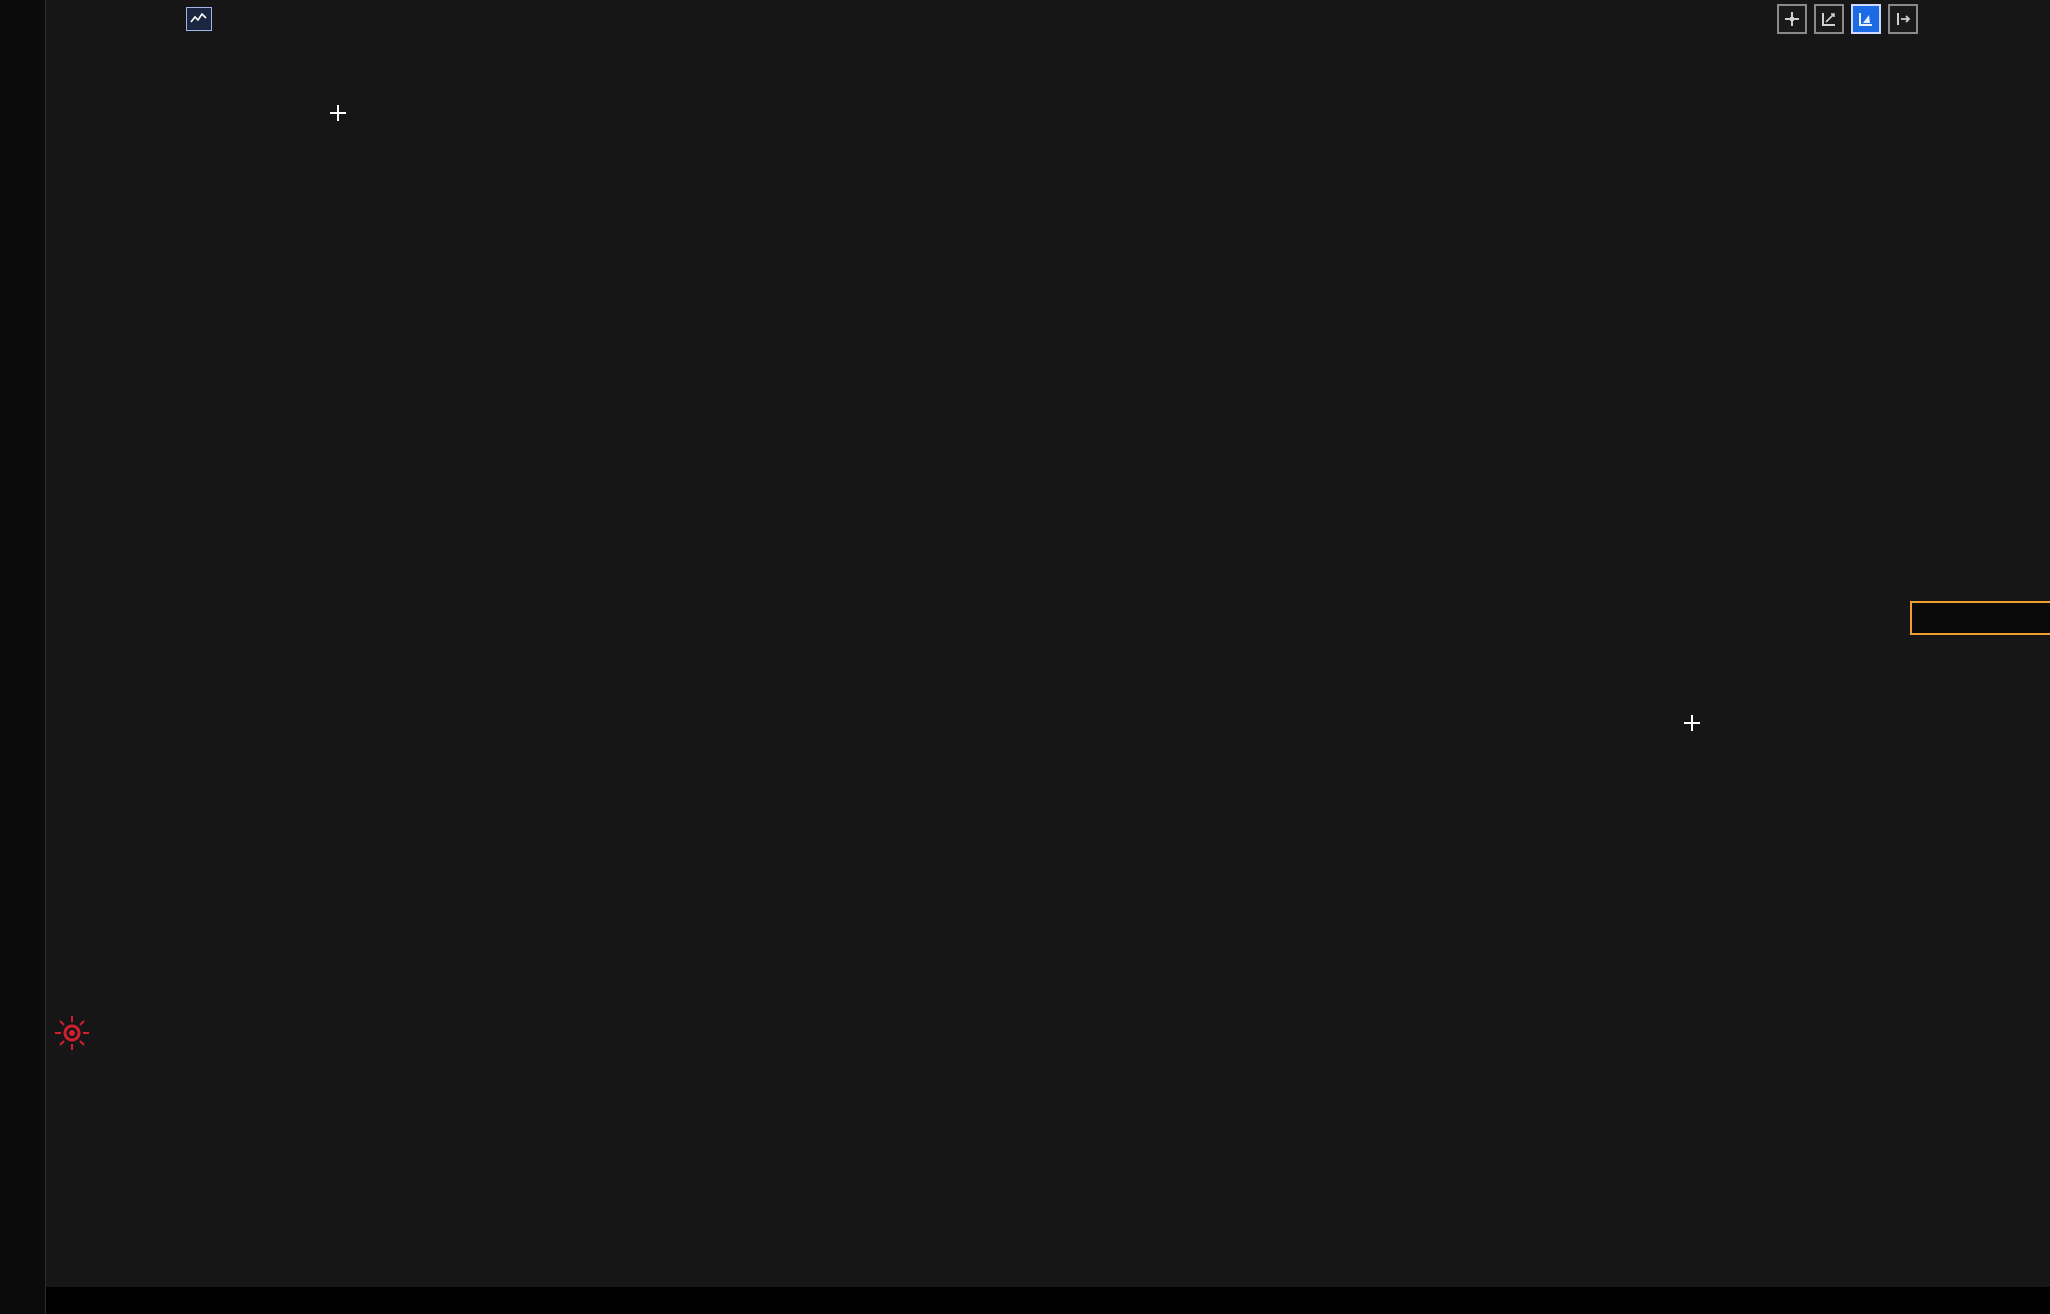 This screenshot has height=1314, width=2050. I want to click on low-marker-cross-icon, so click(1692, 723).